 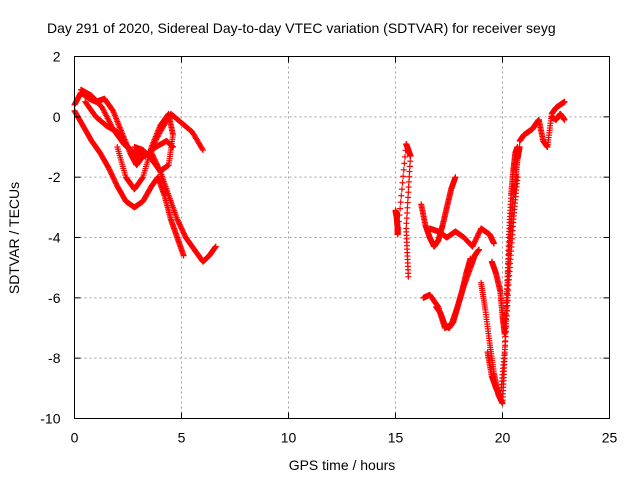 What do you see at coordinates (342, 465) in the screenshot?
I see `x-axis-label: GPS time / hours` at bounding box center [342, 465].